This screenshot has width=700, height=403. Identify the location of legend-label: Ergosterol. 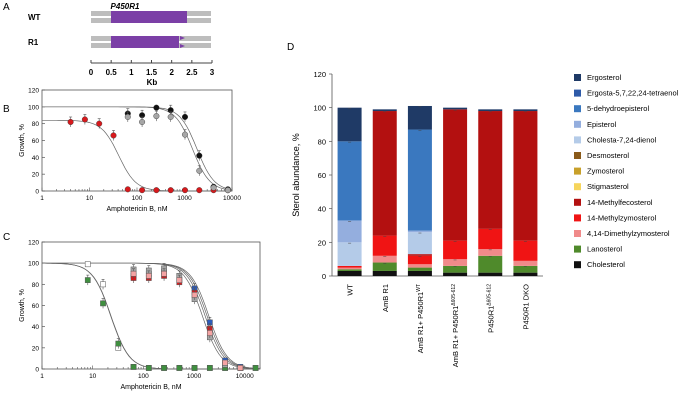
(604, 77).